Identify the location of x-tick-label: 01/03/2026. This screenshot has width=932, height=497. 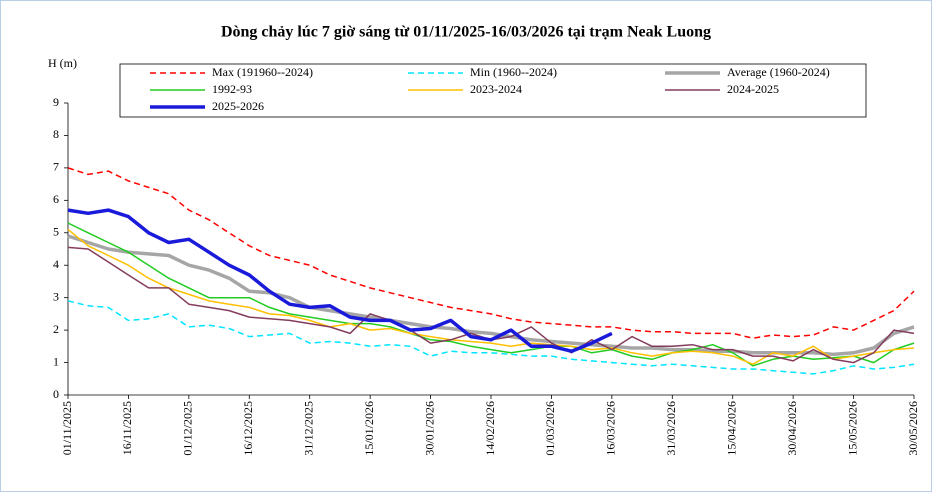
(550, 428).